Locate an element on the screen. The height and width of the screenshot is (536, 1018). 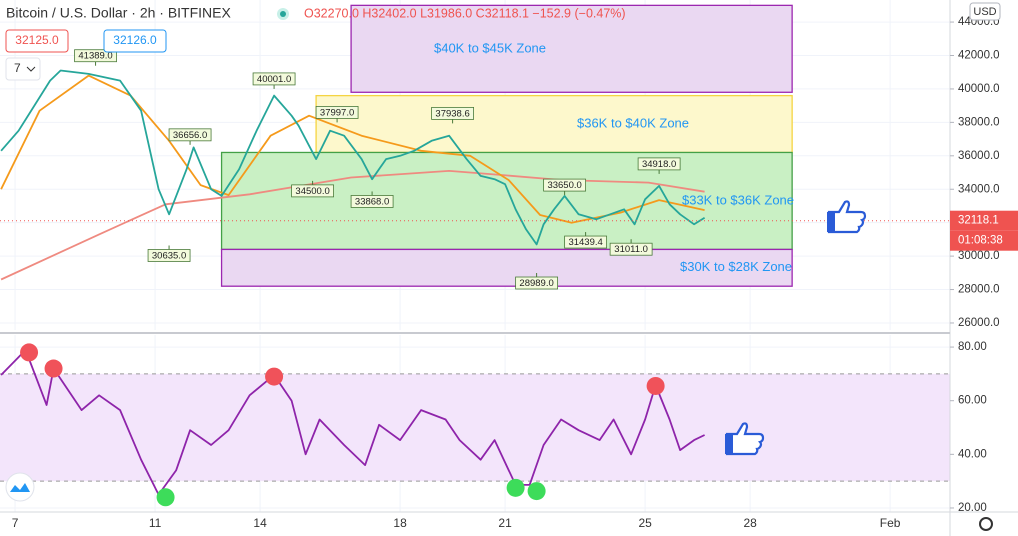
sell-price: 32125.0 is located at coordinates (37, 40).